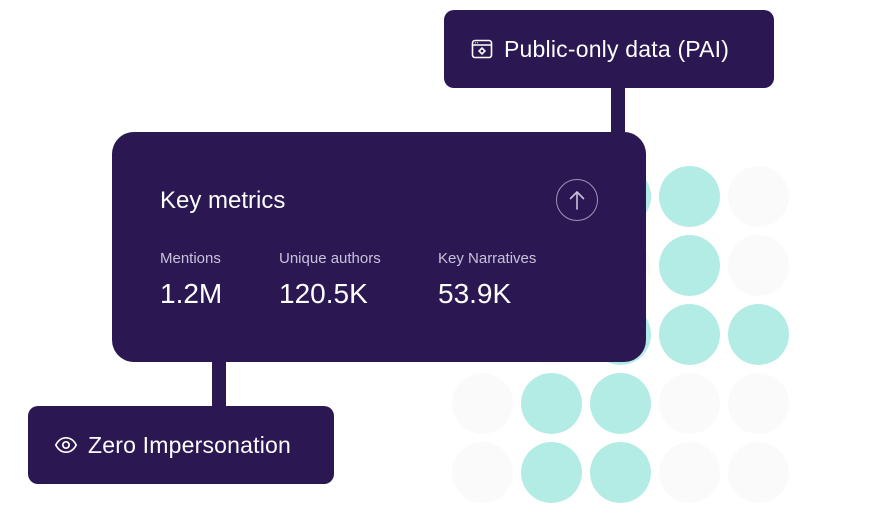  What do you see at coordinates (475, 293) in the screenshot?
I see `metric-value: 53.9K` at bounding box center [475, 293].